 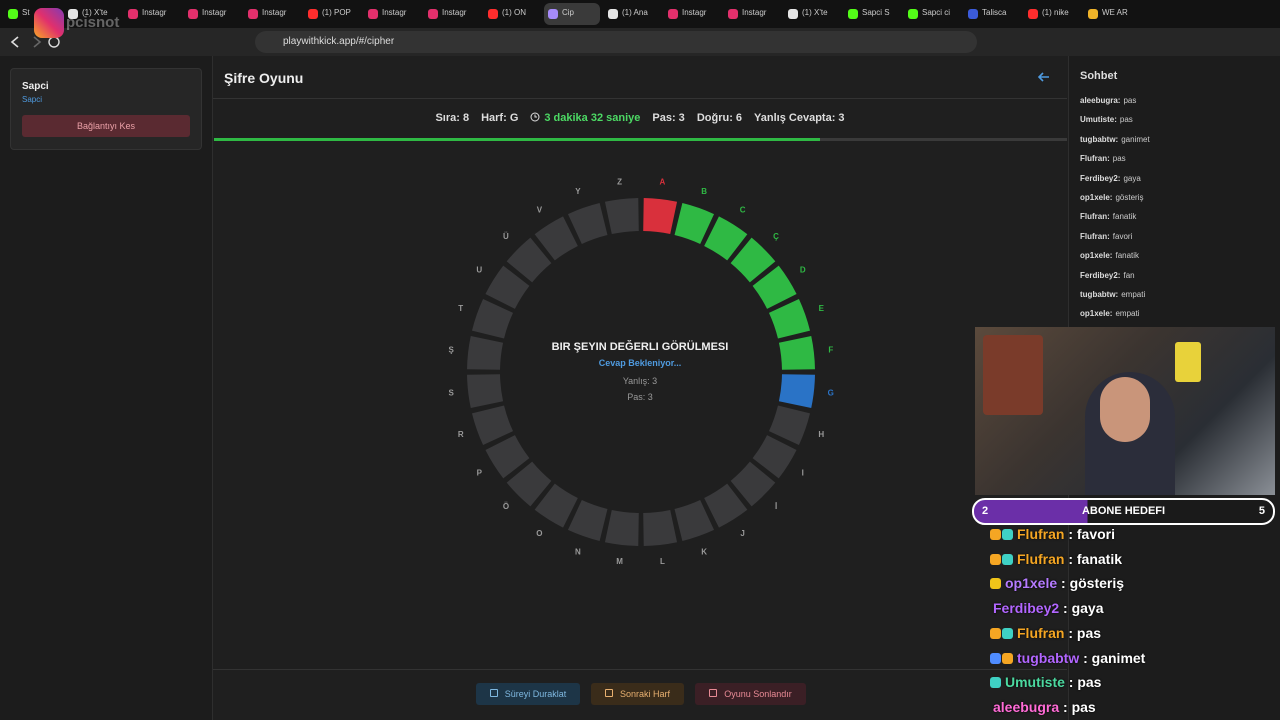 I want to click on tab: Sapci S, so click(x=872, y=14).